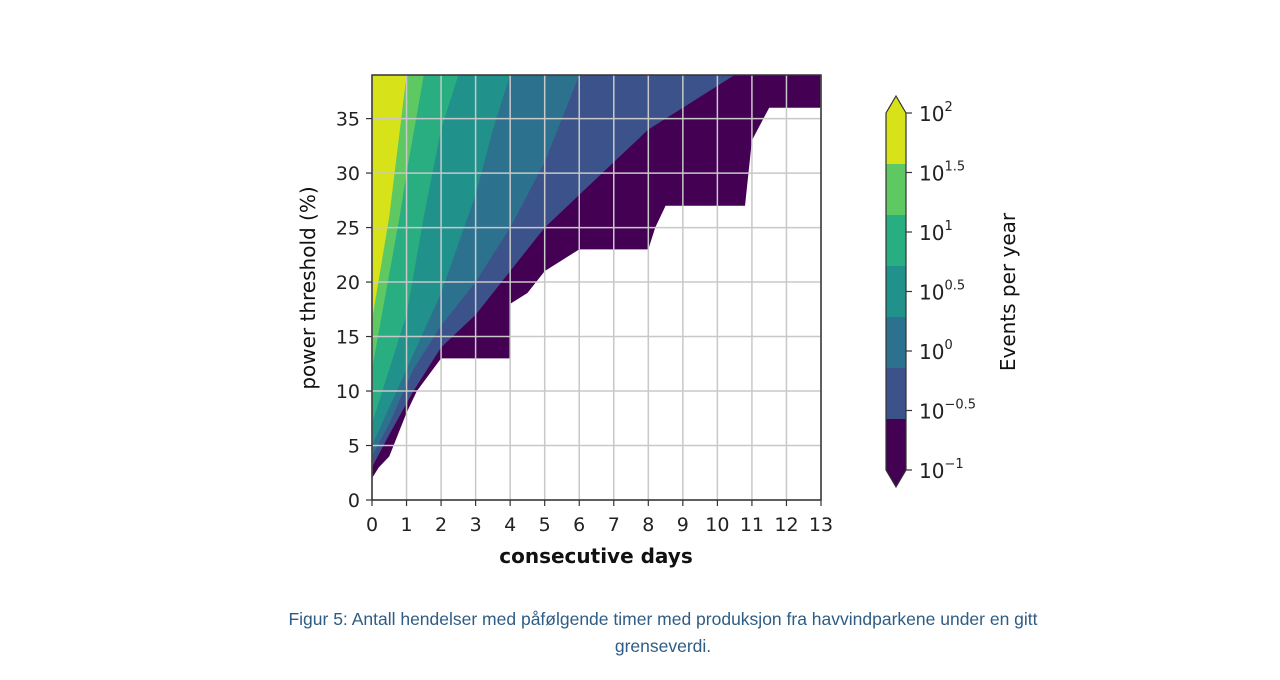 This screenshot has width=1280, height=680. Describe the element at coordinates (441, 525) in the screenshot. I see `x-tick-label: 2` at that location.